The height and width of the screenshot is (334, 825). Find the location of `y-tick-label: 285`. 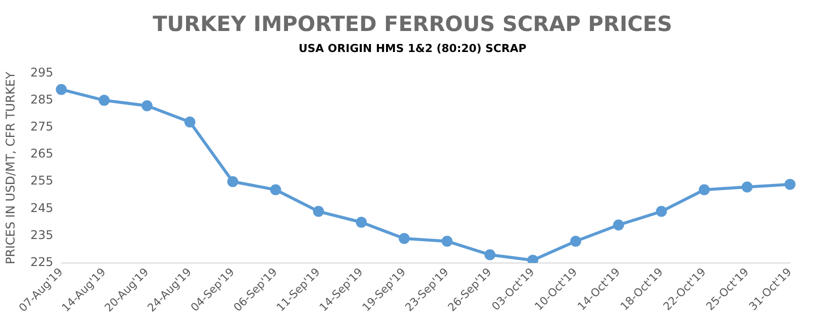

y-tick-label: 285 is located at coordinates (42, 99).